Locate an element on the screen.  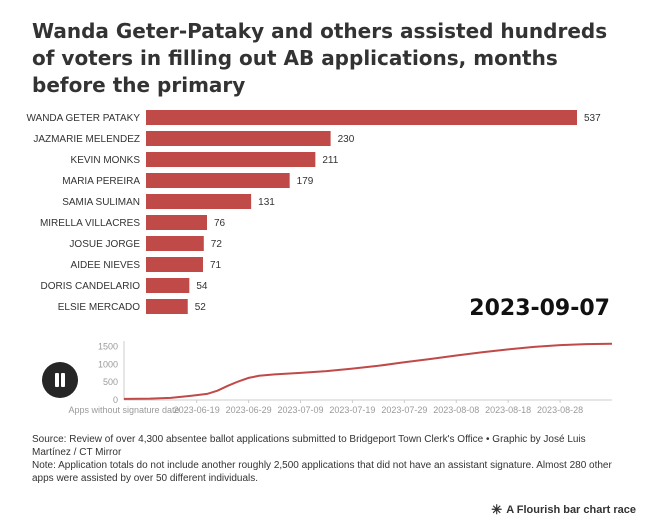
x-tick-label: 2023-07-29 is located at coordinates (404, 410).